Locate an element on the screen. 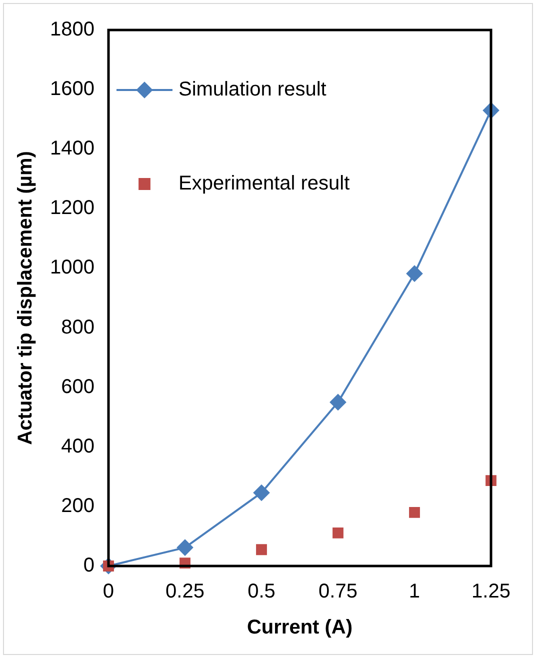 The image size is (536, 658). x-tick-label: 0 is located at coordinates (108, 591).